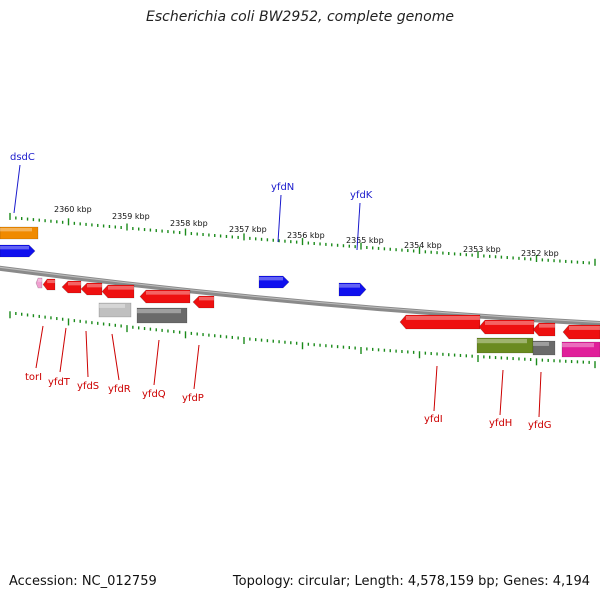 Image resolution: width=600 pixels, height=600 pixels. What do you see at coordinates (154, 394) in the screenshot?
I see `gene-label-reverse: yfdQ` at bounding box center [154, 394].